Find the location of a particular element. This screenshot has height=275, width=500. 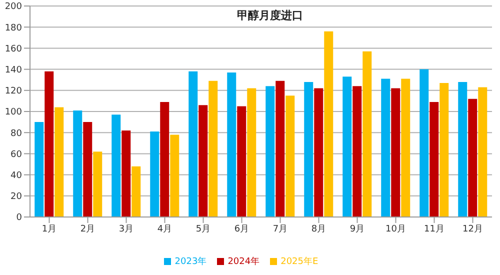

x-tick-label: 6月 is located at coordinates (242, 229).